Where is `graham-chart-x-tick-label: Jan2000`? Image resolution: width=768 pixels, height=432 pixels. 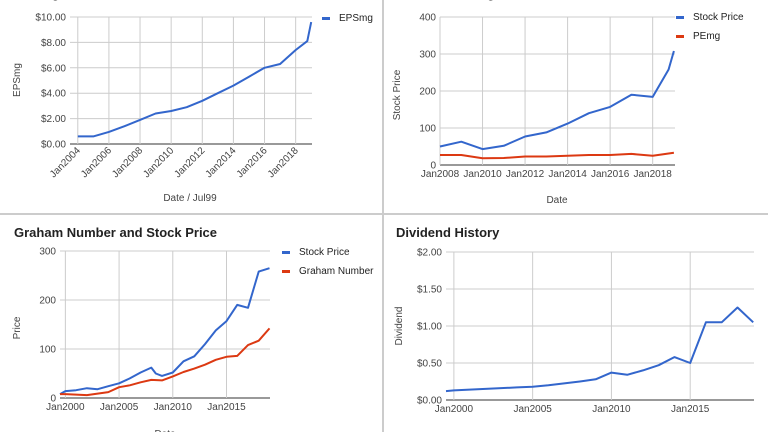
graham-chart-x-tick-label: Jan2000 is located at coordinates (65, 407).